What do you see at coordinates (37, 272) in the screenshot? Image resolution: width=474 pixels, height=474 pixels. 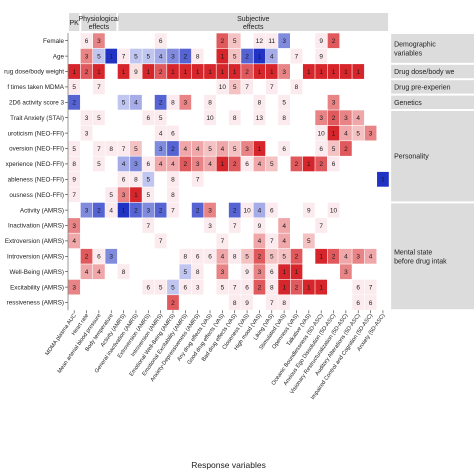 I see `row-label: Well-Being (AMRS)` at bounding box center [37, 272].